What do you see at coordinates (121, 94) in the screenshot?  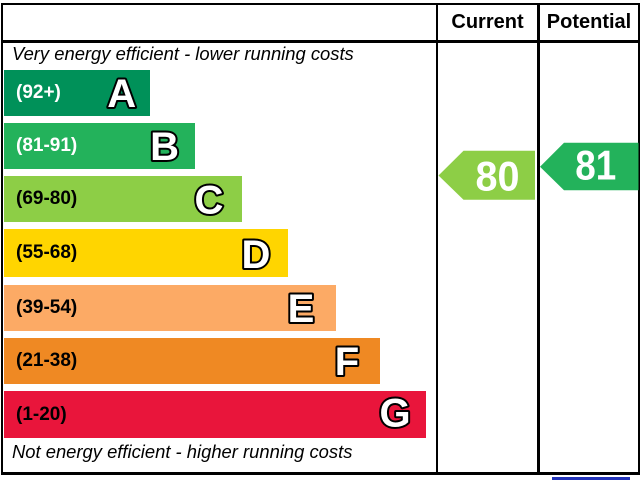 I see `svg-text: A` at bounding box center [121, 94].